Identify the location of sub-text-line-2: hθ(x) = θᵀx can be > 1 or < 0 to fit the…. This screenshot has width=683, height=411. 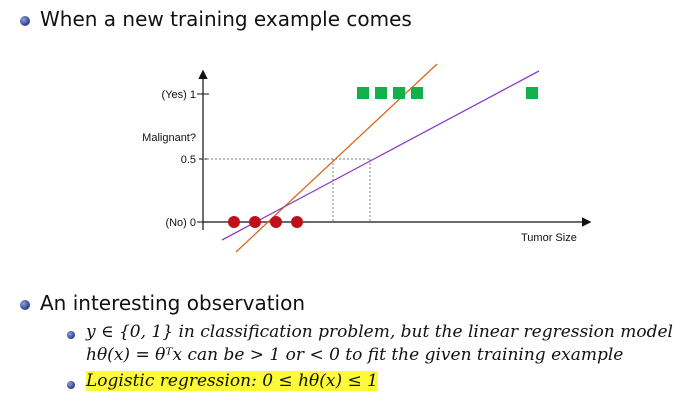
(355, 355).